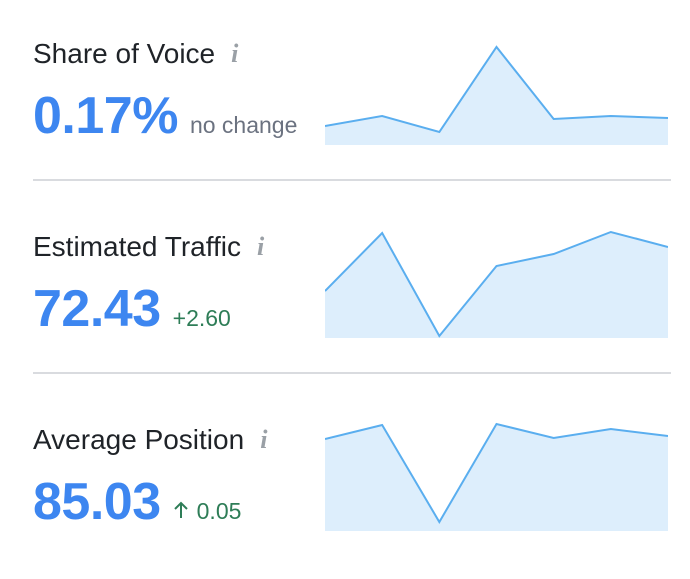  What do you see at coordinates (105, 116) in the screenshot?
I see `metric-value: 0.17%` at bounding box center [105, 116].